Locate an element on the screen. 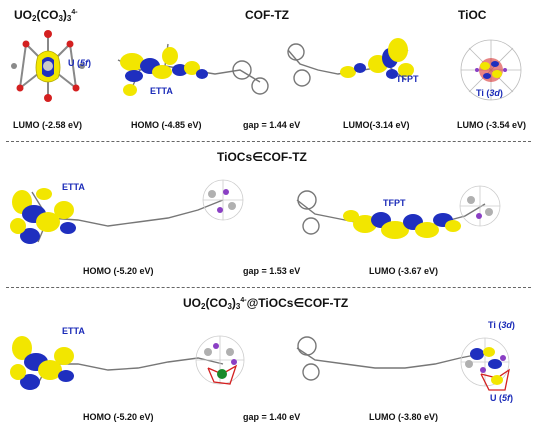 This screenshot has width=537, height=434. cof-tz-title: COF-TZ is located at coordinates (267, 15).